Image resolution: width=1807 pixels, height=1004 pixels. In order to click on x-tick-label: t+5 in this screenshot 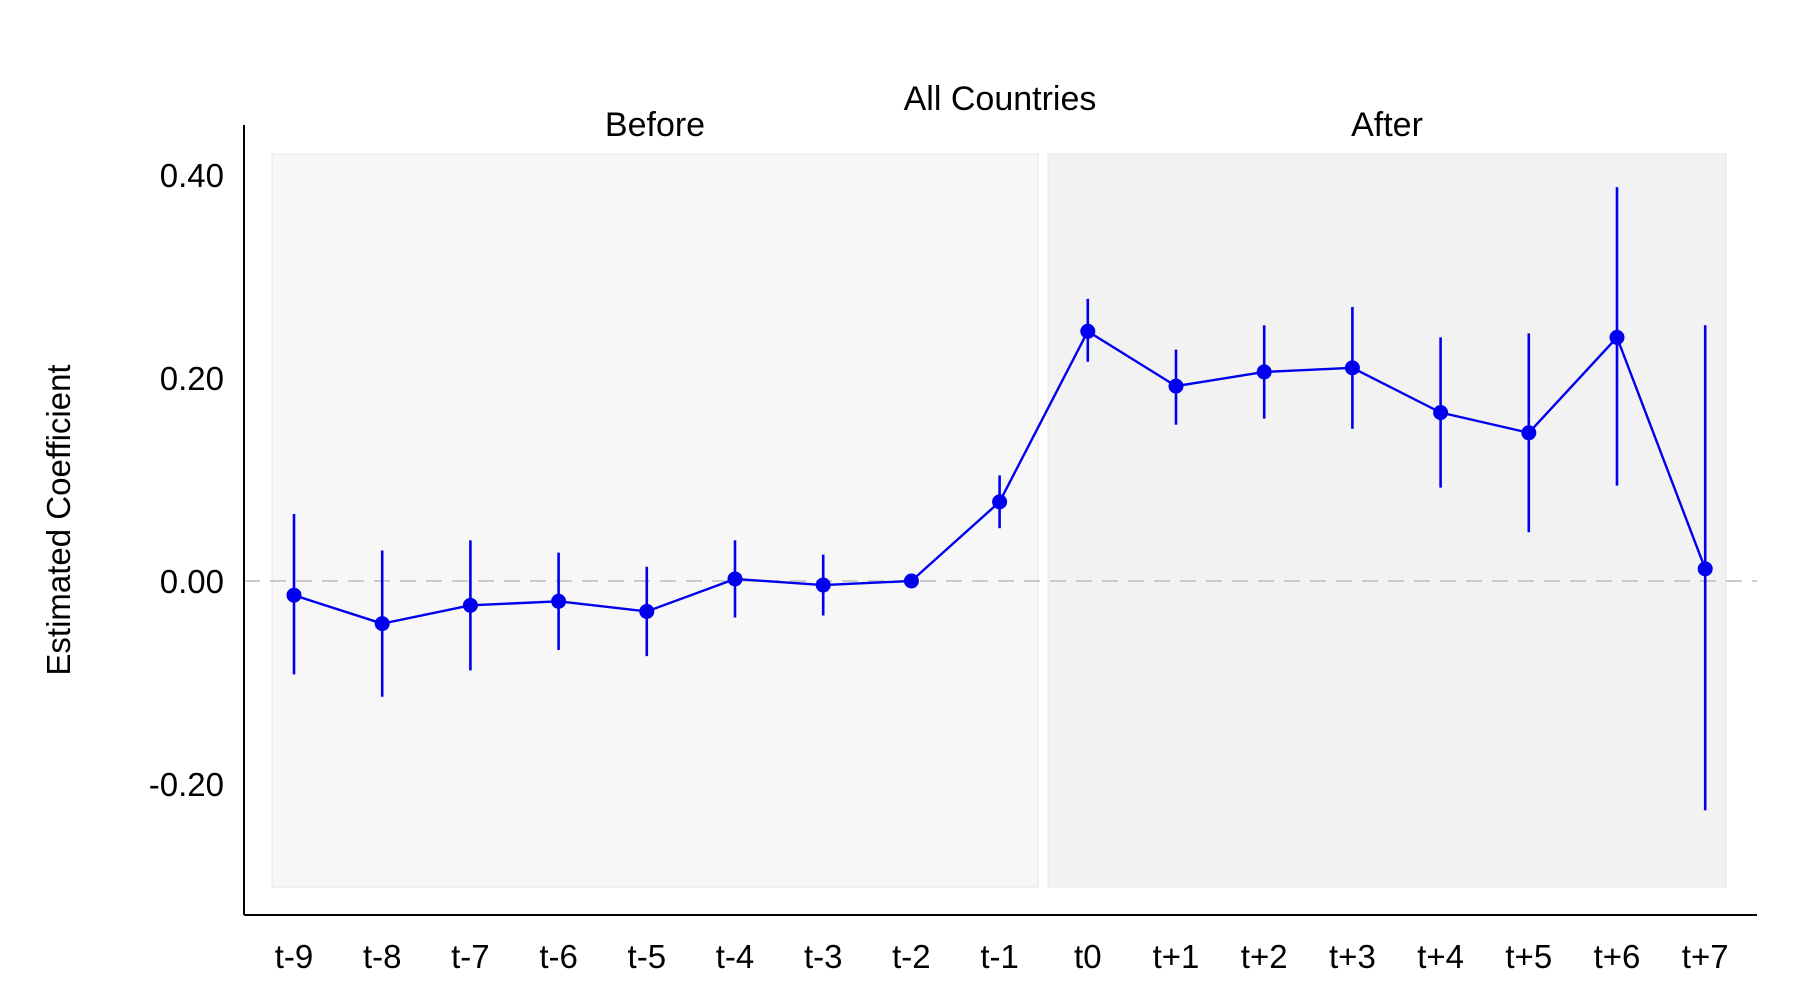, I will do `click(1528, 956)`.